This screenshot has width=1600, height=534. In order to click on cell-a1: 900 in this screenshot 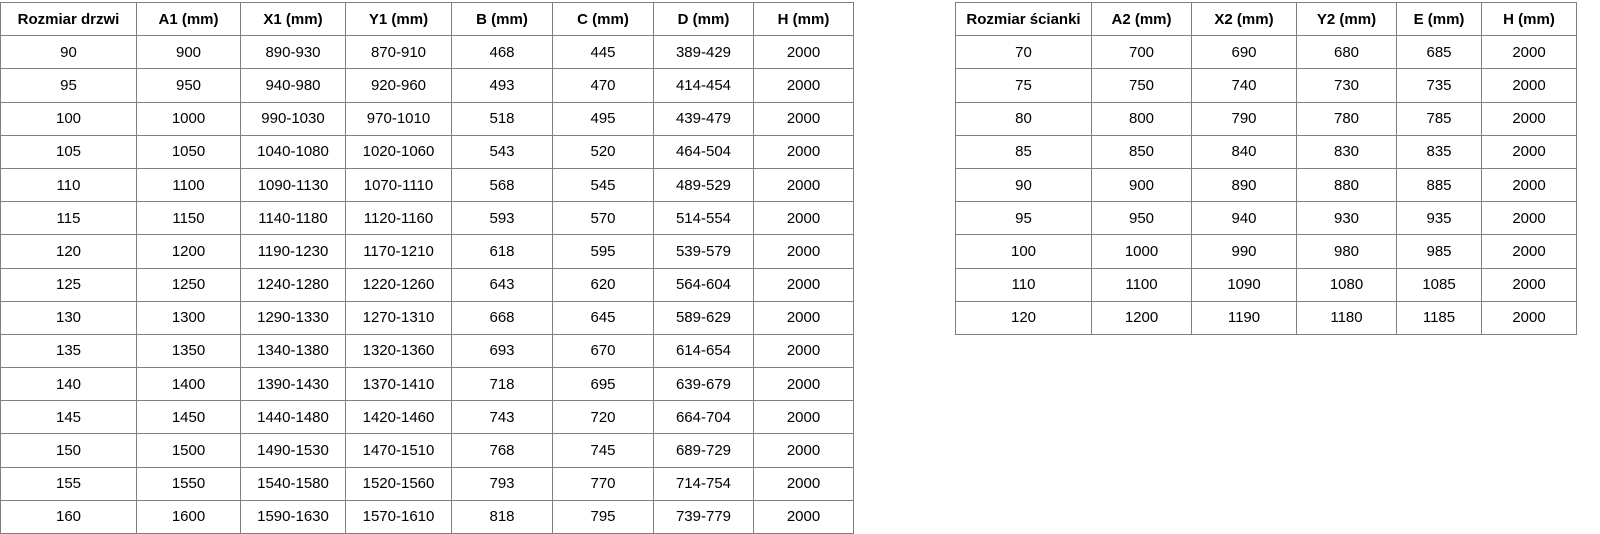, I will do `click(188, 52)`.